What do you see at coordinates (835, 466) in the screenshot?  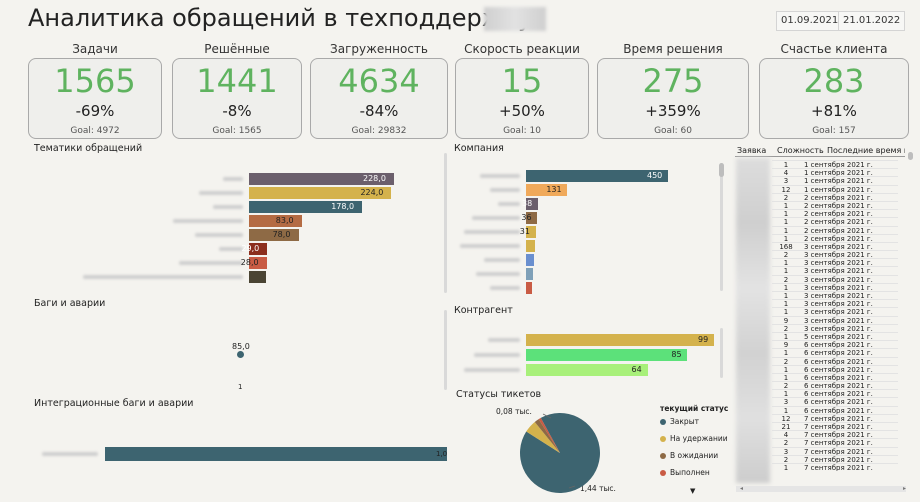 I see `table-row: 1 7 сентября 2021 г.` at bounding box center [835, 466].